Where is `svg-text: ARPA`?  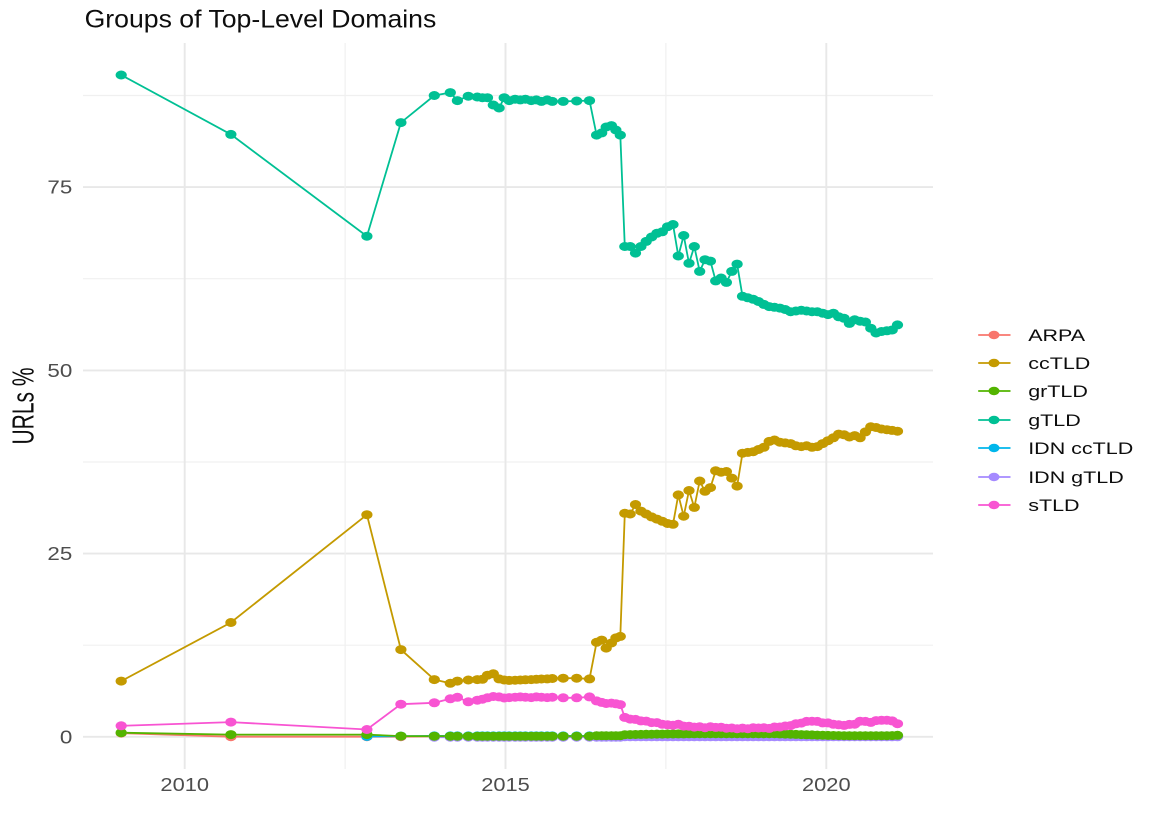
svg-text: ARPA is located at coordinates (1056, 336).